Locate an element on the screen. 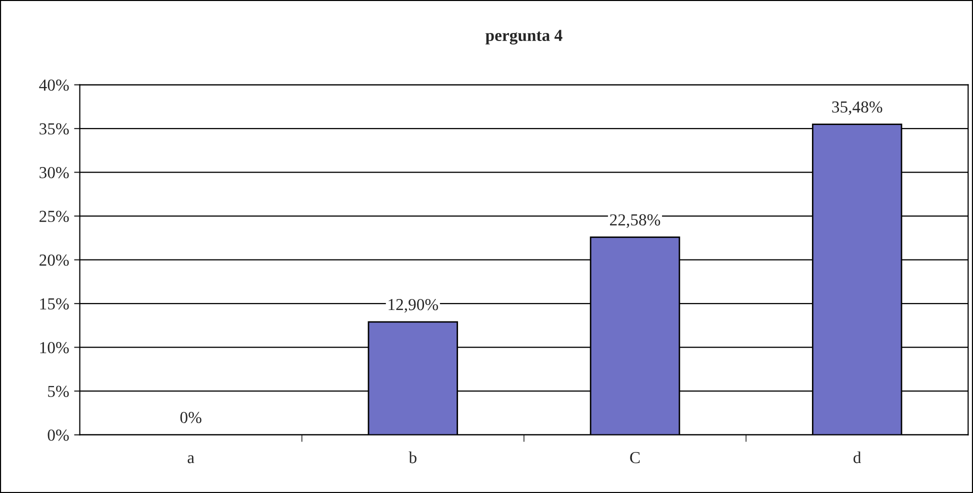 This screenshot has width=973, height=493. y-tick-label: 20% is located at coordinates (54, 260).